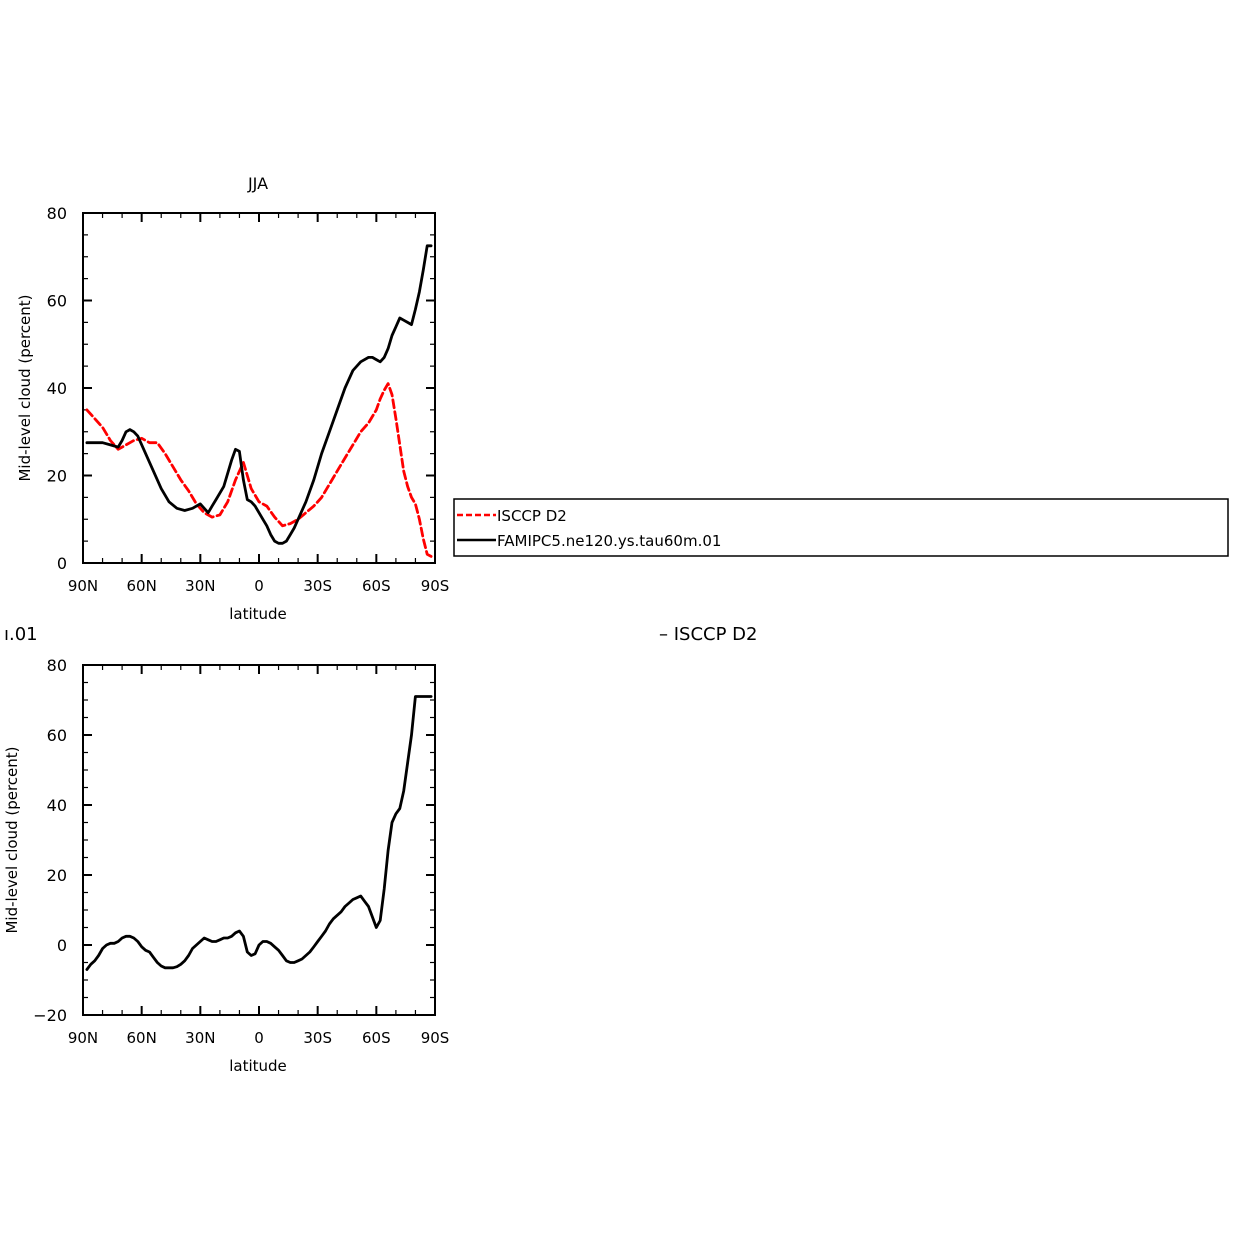  Describe the element at coordinates (57, 735) in the screenshot. I see `bottom-y-tick-label: 60` at that location.